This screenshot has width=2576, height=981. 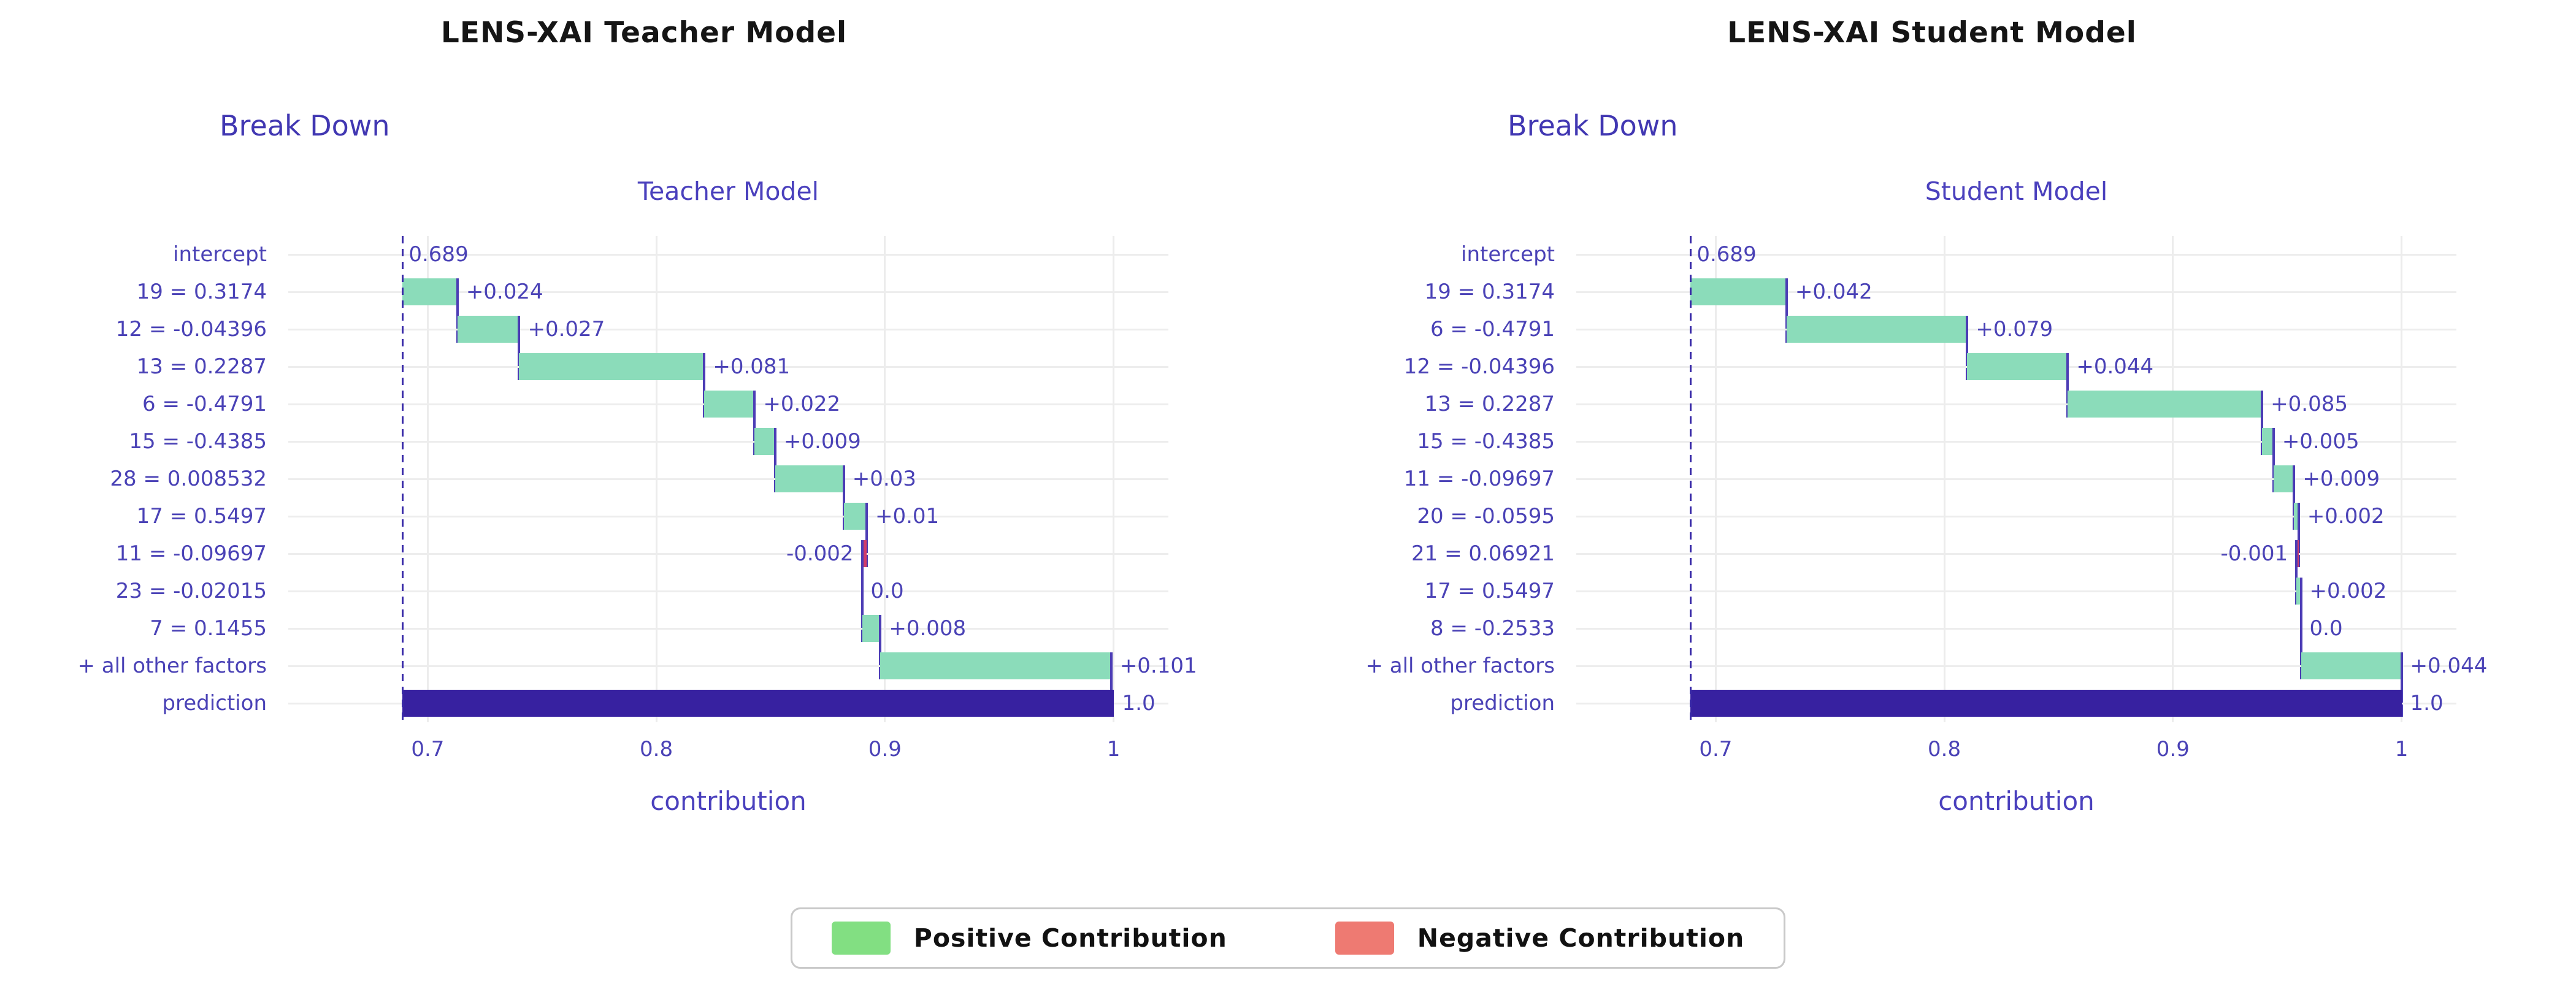 I want to click on y-axis-label: 12 = -0.04396, so click(x=191, y=329).